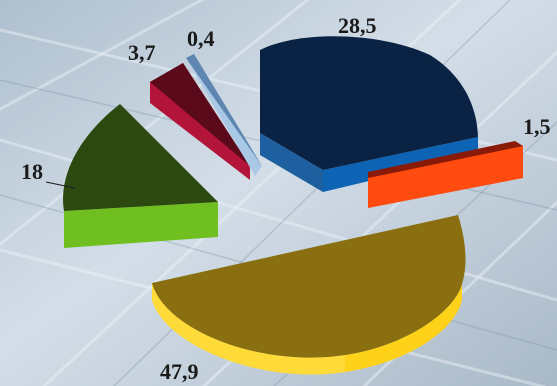 This screenshot has height=386, width=557. What do you see at coordinates (537, 126) in the screenshot?
I see `label-1-5: 1,5` at bounding box center [537, 126].